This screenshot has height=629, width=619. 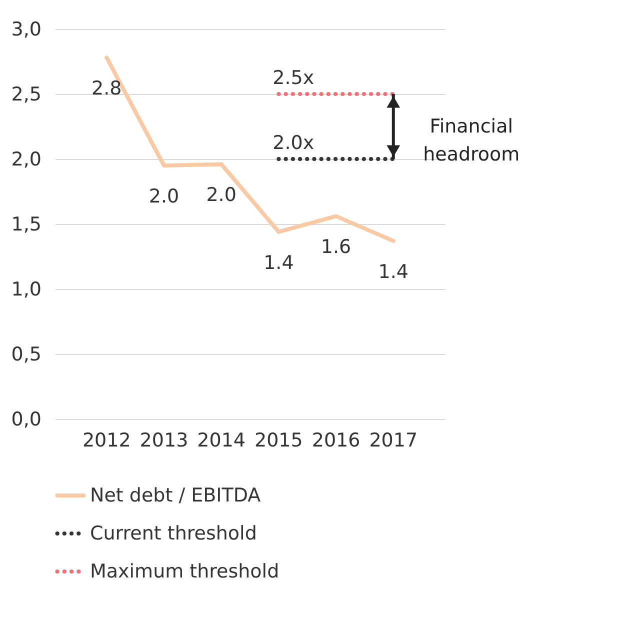 I want to click on y-tick-label: 0,5, so click(x=26, y=355).